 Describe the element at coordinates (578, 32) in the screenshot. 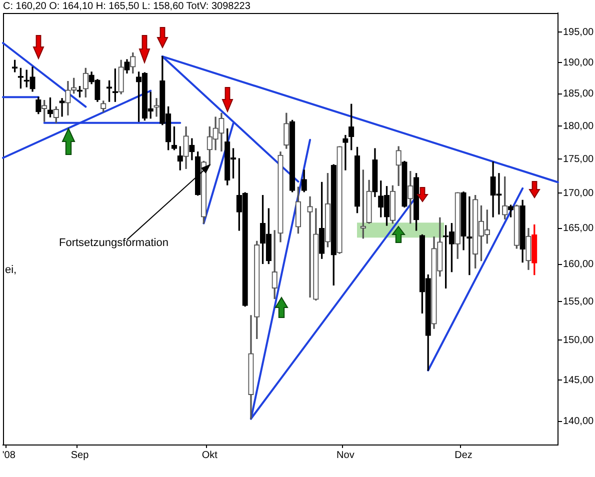

I see `y-tick-label: 195,00` at that location.